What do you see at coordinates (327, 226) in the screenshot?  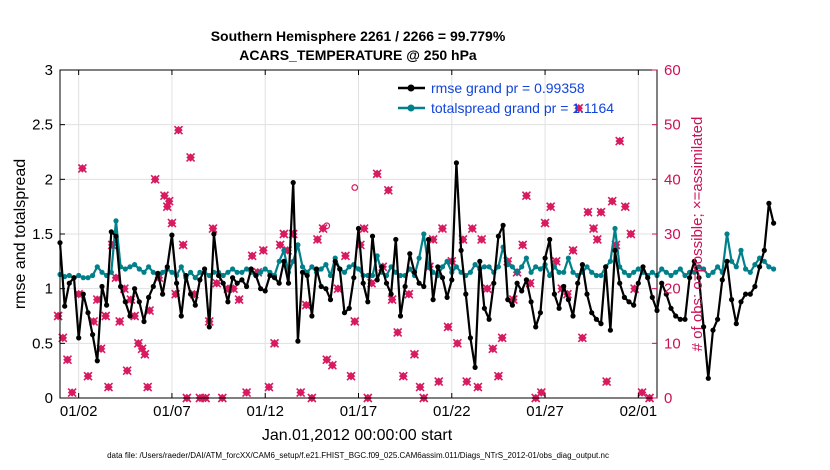 I see `obs-possible-point` at bounding box center [327, 226].